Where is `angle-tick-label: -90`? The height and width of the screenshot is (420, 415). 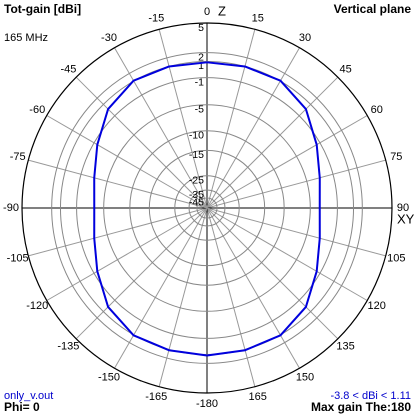
angle-tick-label: -90 is located at coordinates (11, 208).